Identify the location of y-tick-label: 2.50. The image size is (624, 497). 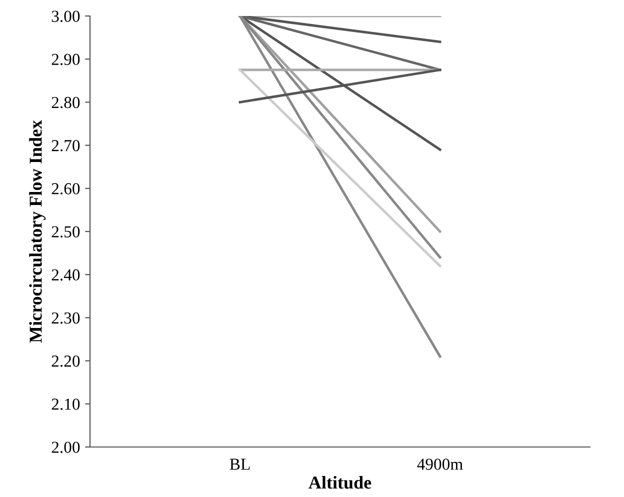
(66, 232).